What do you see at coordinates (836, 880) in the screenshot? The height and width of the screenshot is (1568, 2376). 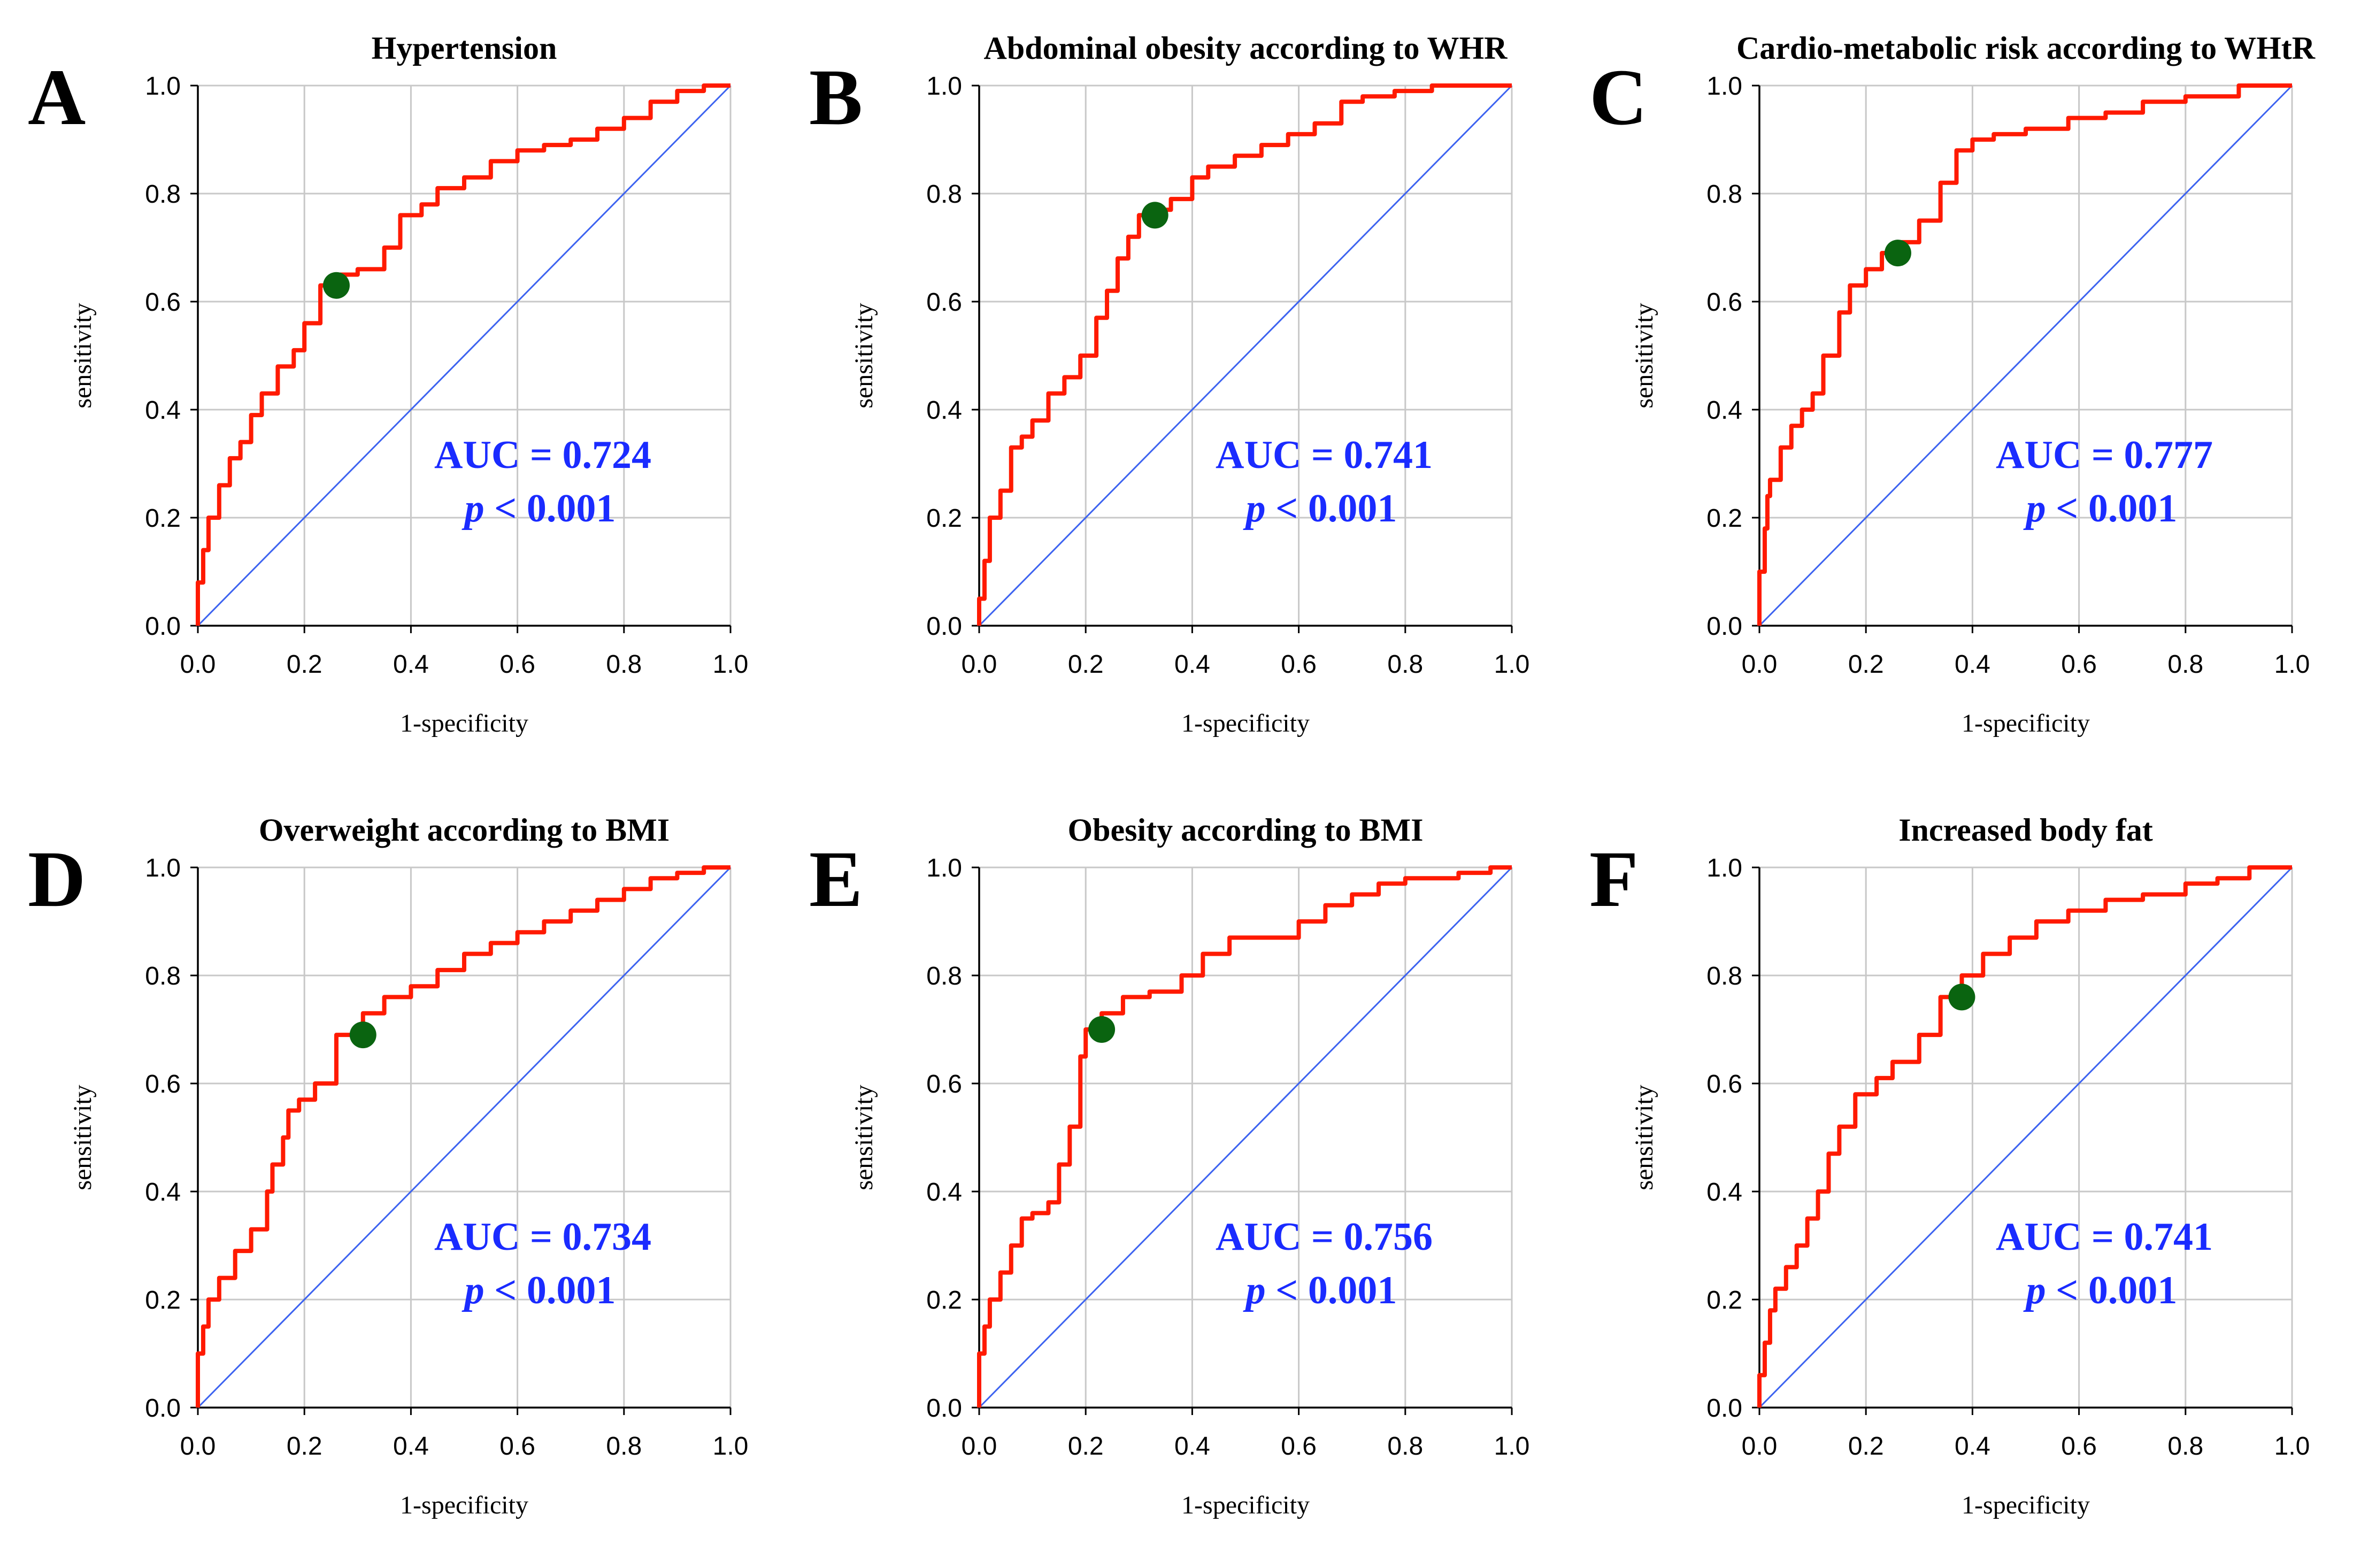 I see `panel-letter: E` at bounding box center [836, 880].